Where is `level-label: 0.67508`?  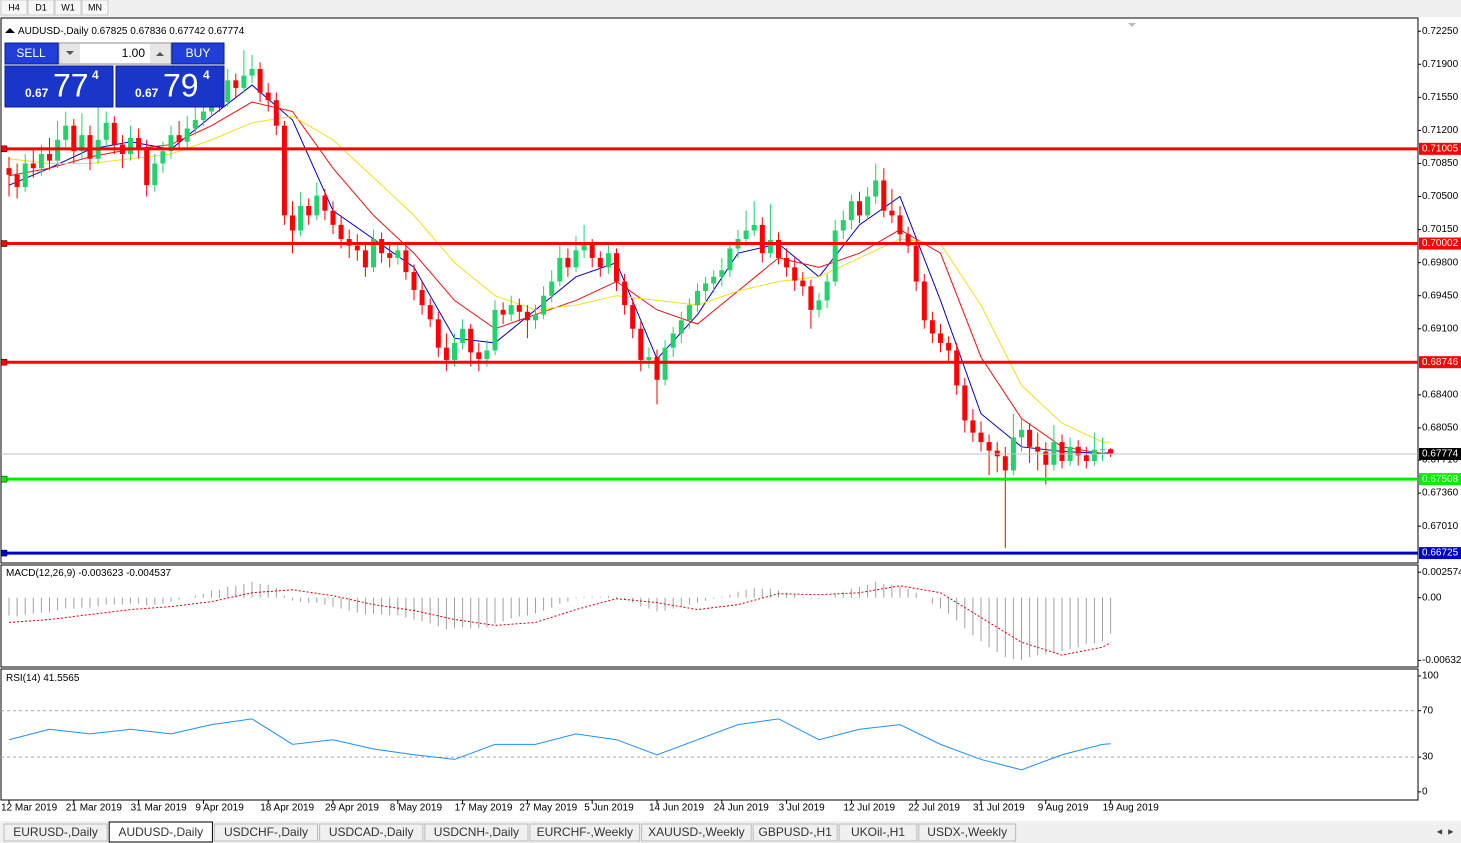 level-label: 0.67508 is located at coordinates (1440, 479).